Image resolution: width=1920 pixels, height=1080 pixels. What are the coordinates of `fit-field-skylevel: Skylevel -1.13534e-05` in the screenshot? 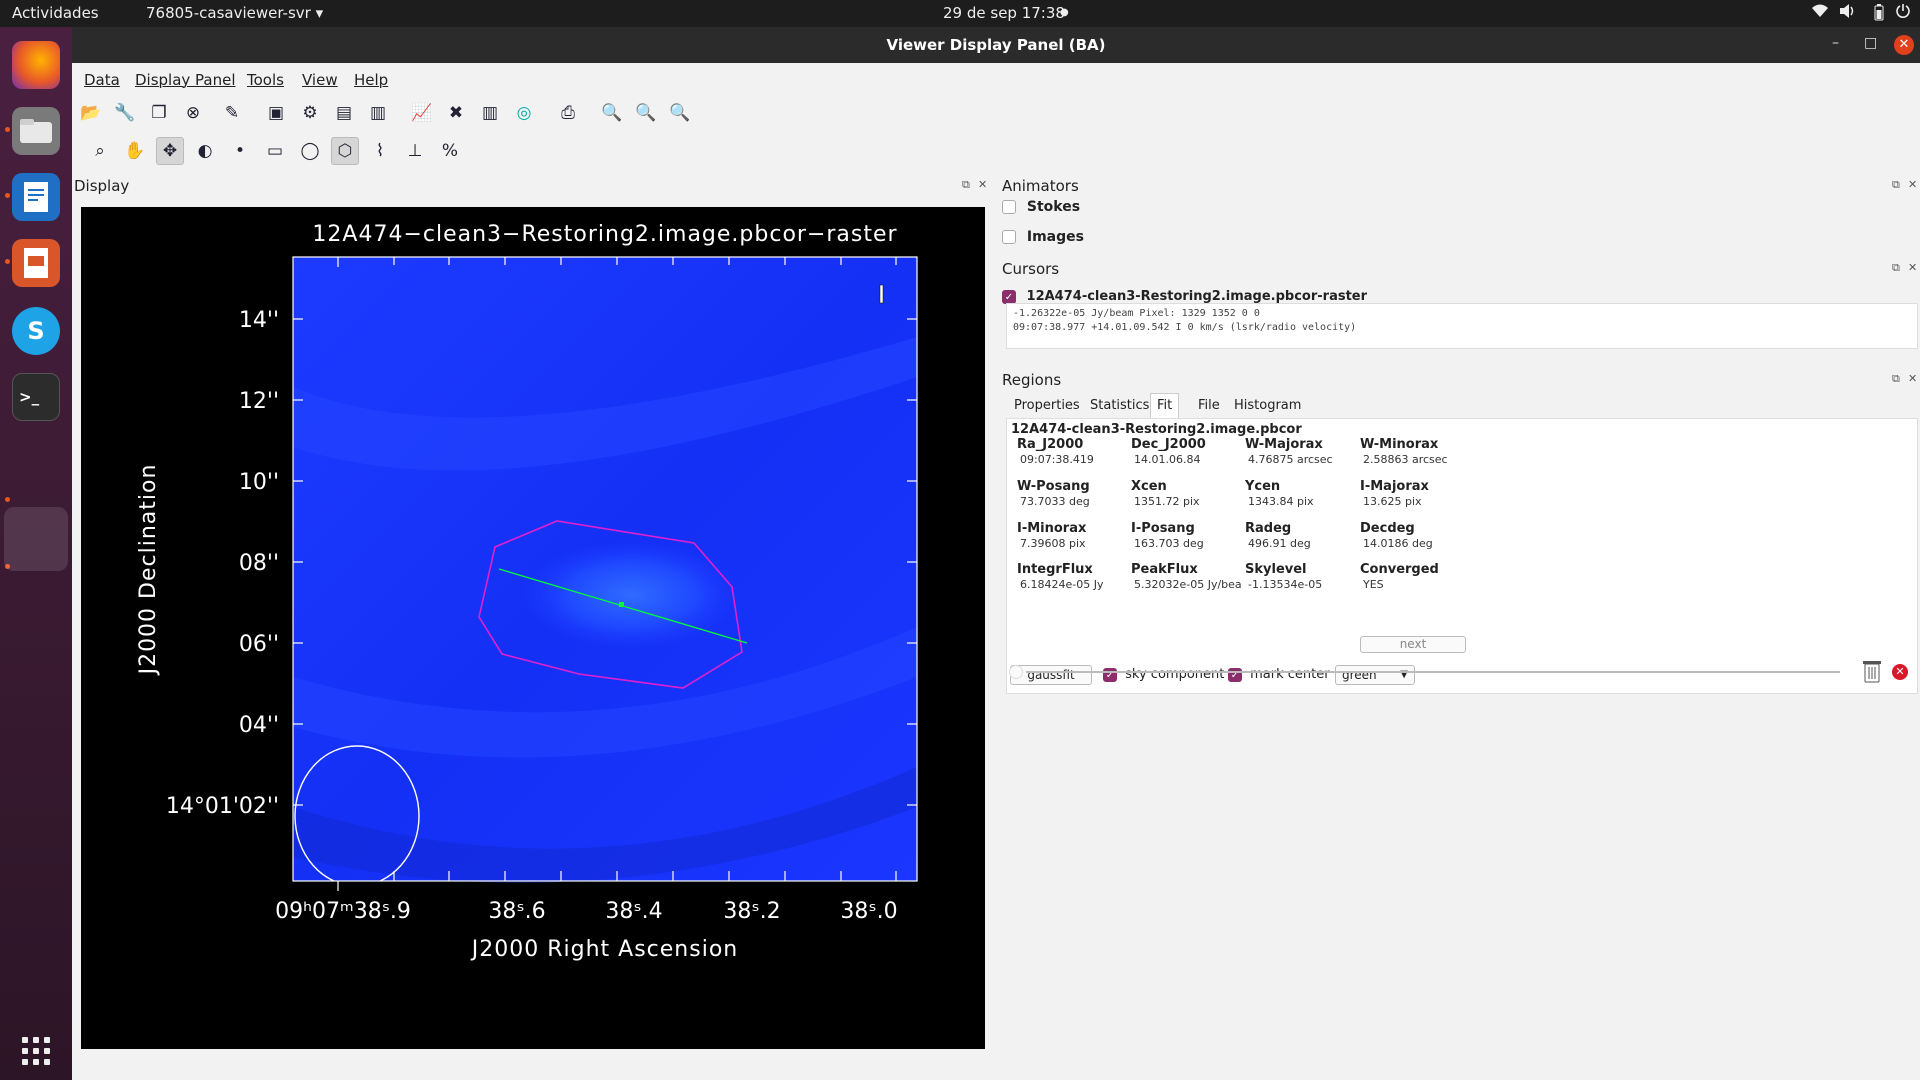 It's located at (1284, 576).